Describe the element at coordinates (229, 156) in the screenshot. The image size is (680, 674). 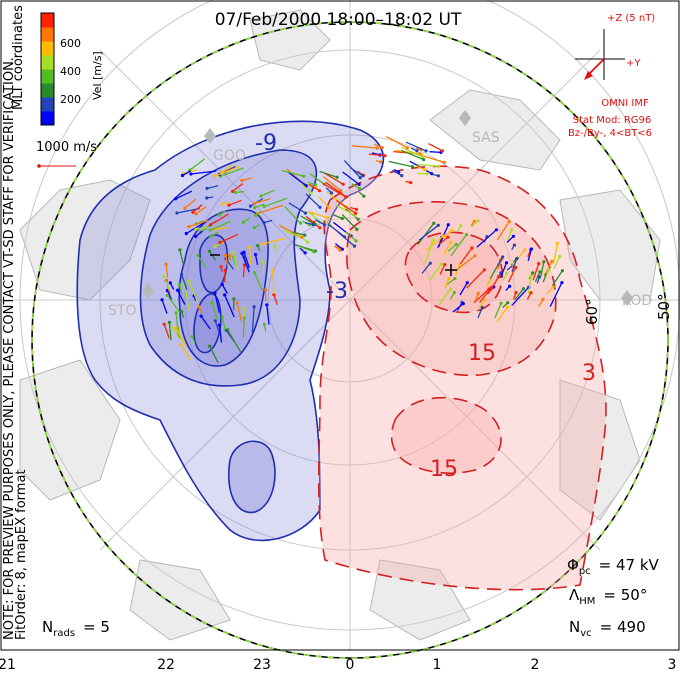
I see `station-label-goo: GOO` at that location.